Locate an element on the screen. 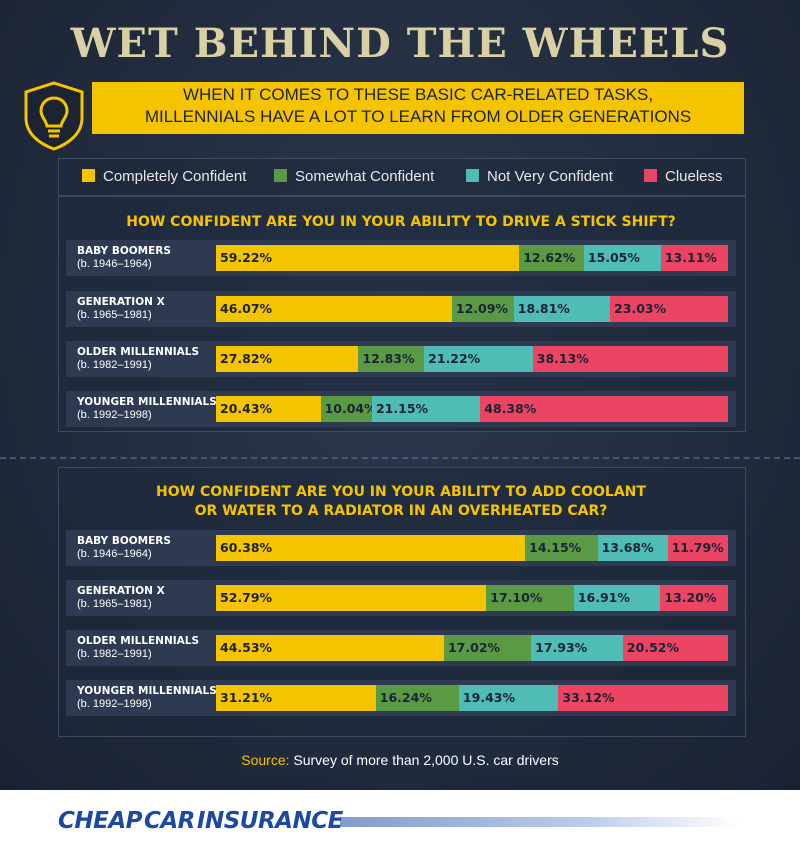 The height and width of the screenshot is (854, 800). data-label: 11.79% is located at coordinates (697, 547).